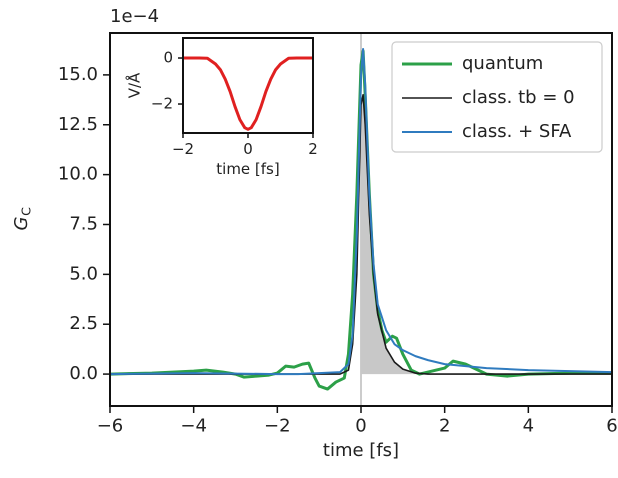  What do you see at coordinates (83, 323) in the screenshot?
I see `y-tick-label: 2.5` at bounding box center [83, 323].